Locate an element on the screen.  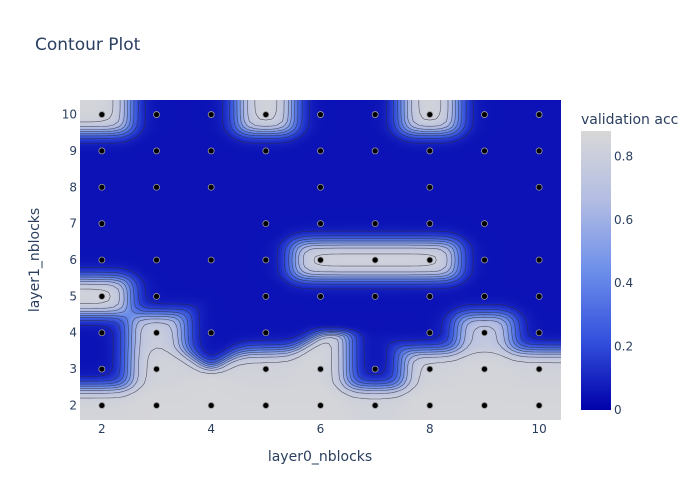
colorbar-tick-label: 0.2 is located at coordinates (623, 347).